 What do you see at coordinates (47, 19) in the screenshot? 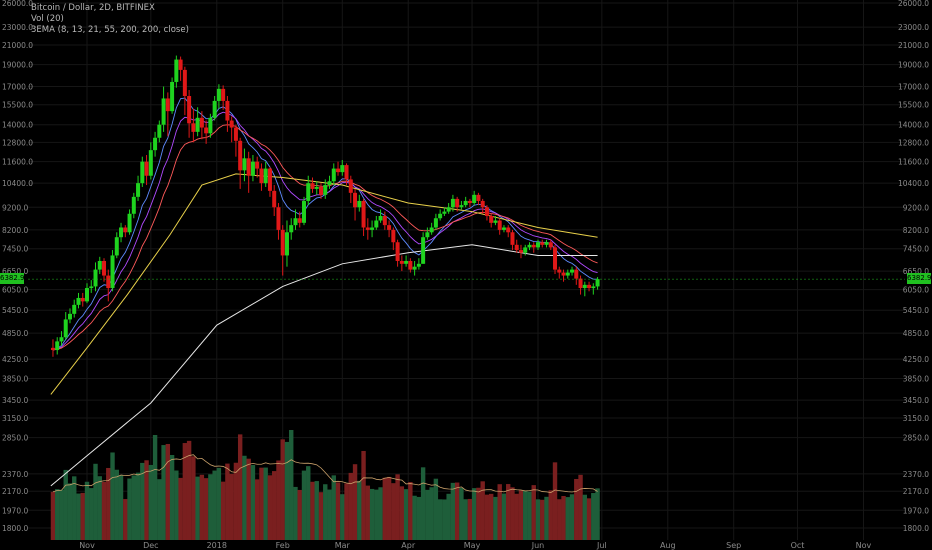
I see `volume-legend: Vol (20)` at bounding box center [47, 19].